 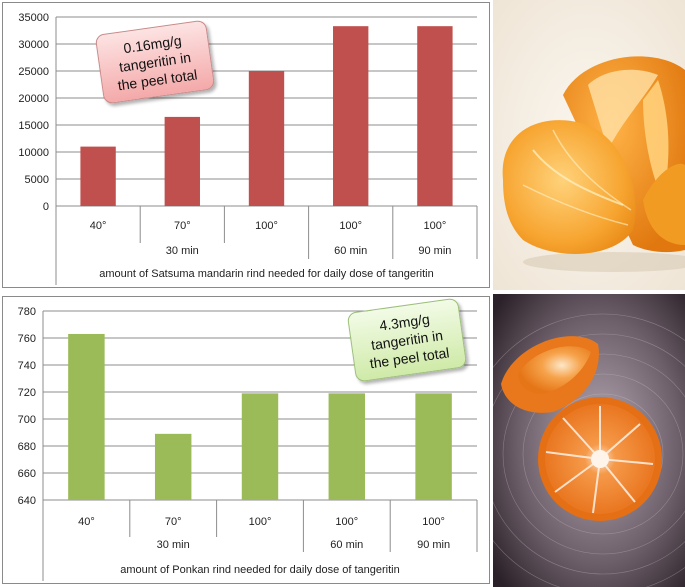 What do you see at coordinates (33, 45) in the screenshot?
I see `y-tick-label: 30000` at bounding box center [33, 45].